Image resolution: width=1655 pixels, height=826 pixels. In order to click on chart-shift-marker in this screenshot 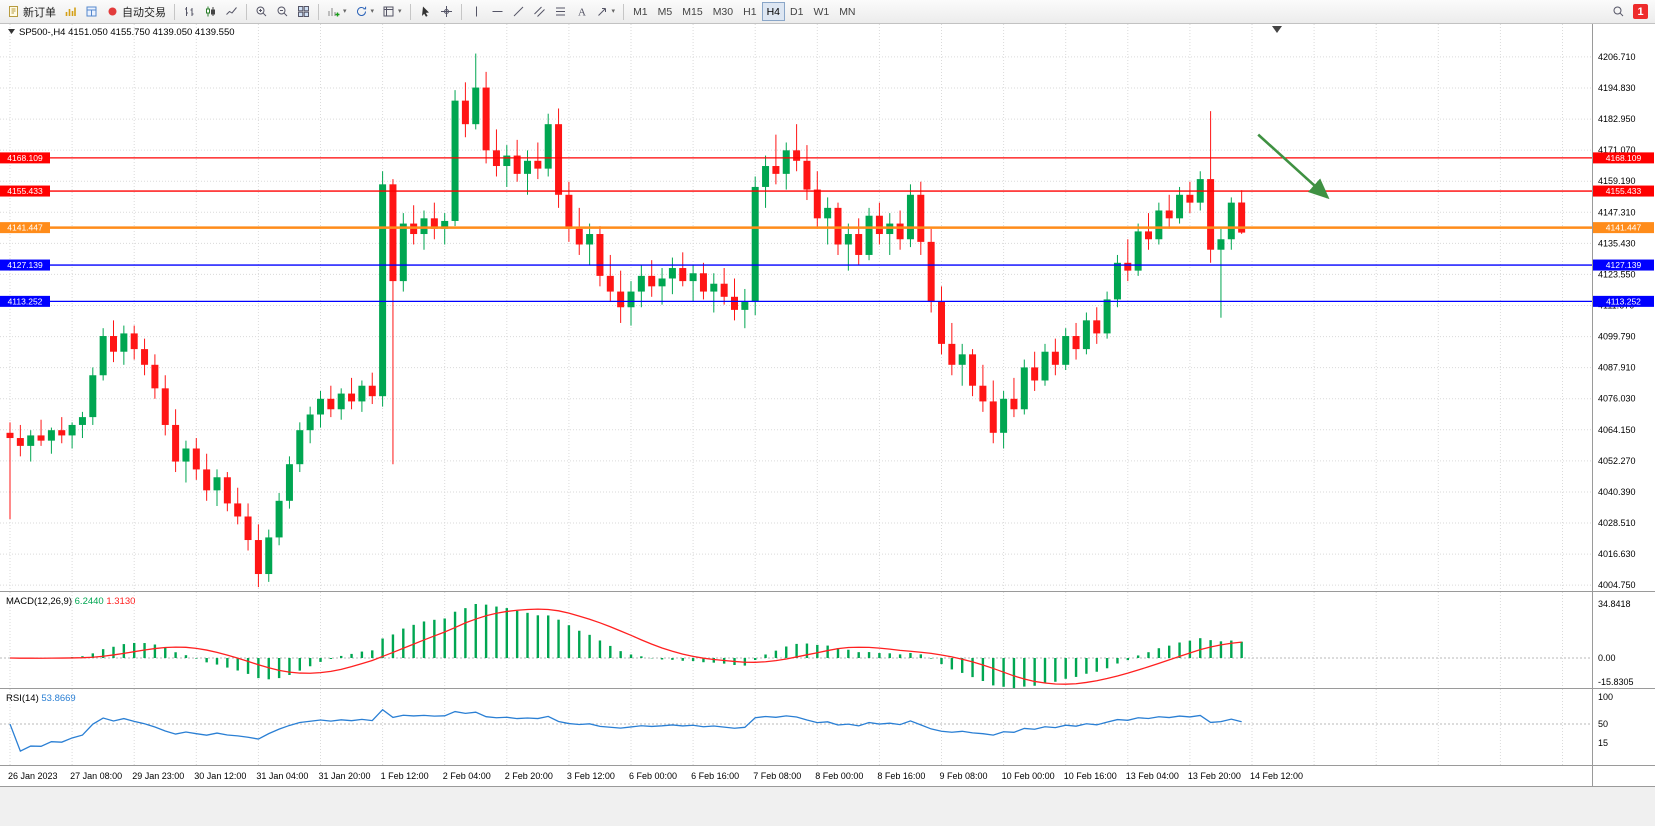, I will do `click(1277, 29)`.